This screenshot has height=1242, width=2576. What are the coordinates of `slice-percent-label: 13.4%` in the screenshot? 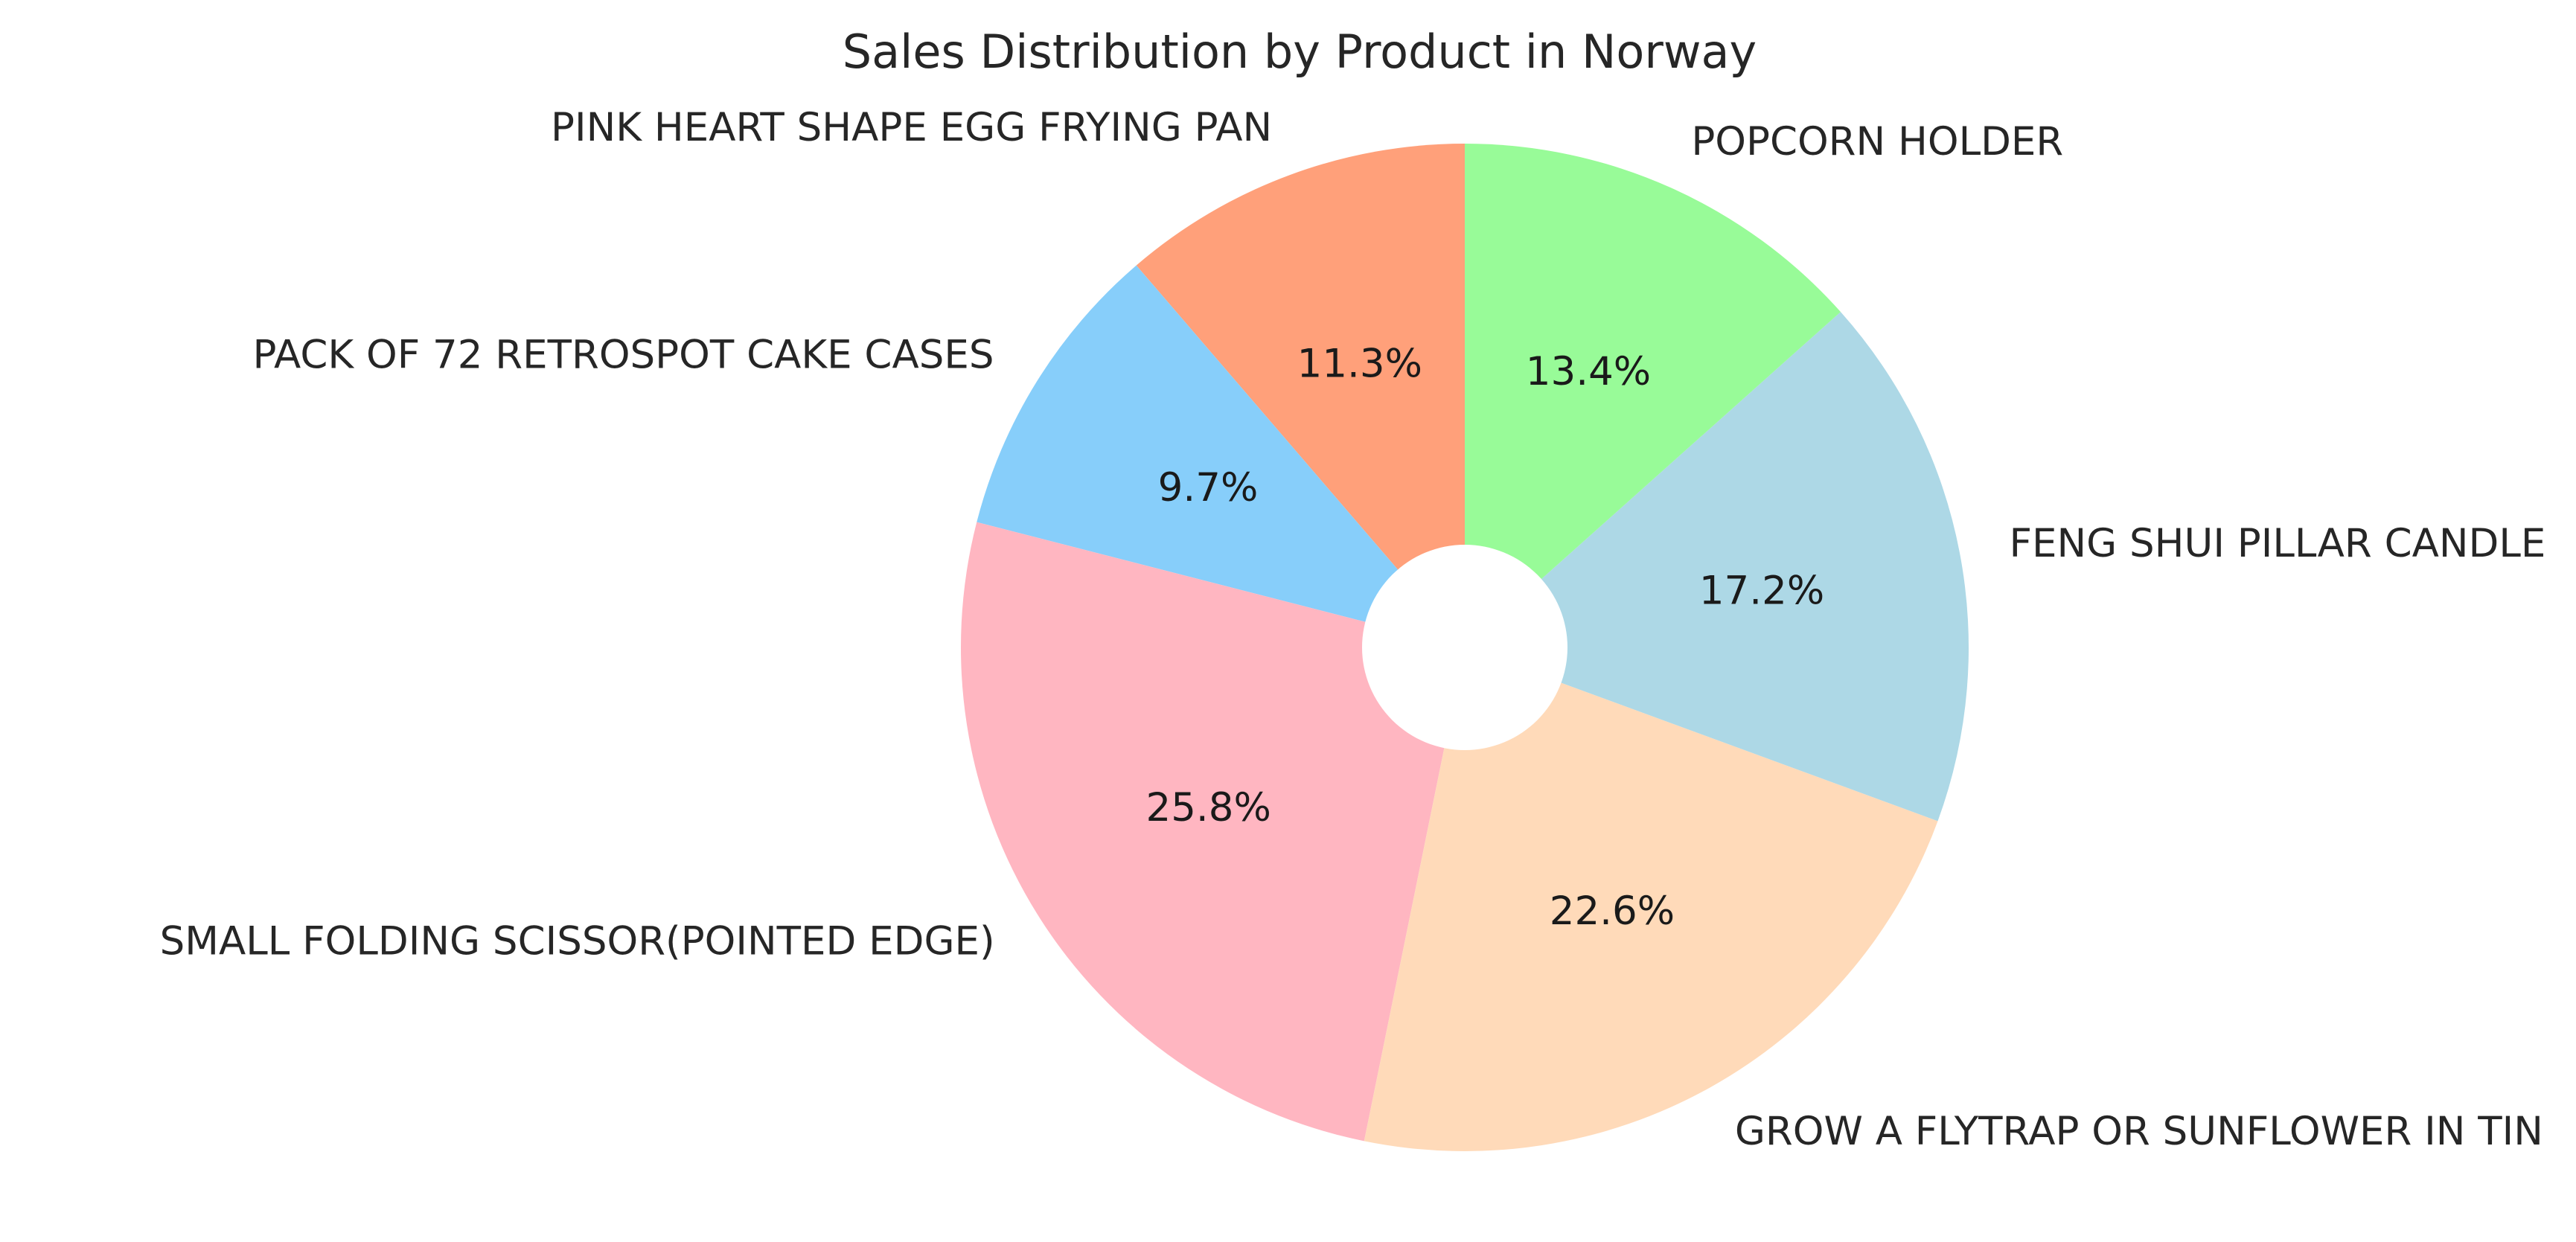 It's located at (1588, 371).